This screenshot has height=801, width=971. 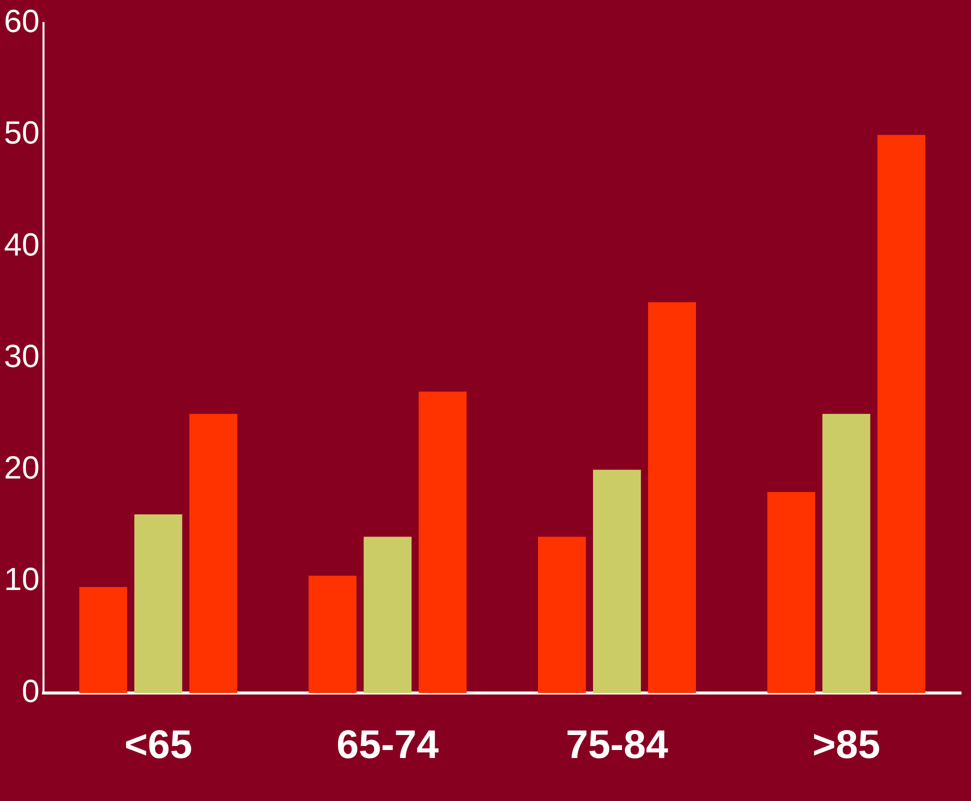 What do you see at coordinates (158, 745) in the screenshot?
I see `x-tick-label: <65` at bounding box center [158, 745].